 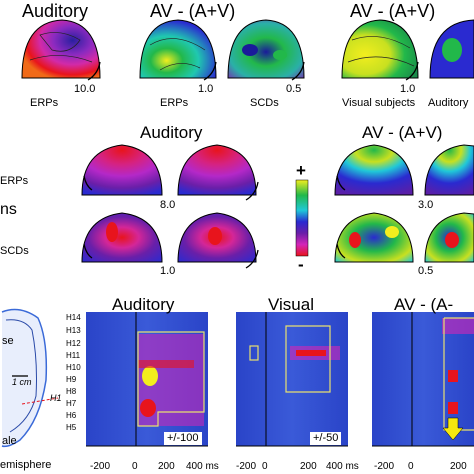 I want to click on caption-top-visual-subjects: Visual subjects, so click(x=379, y=103).